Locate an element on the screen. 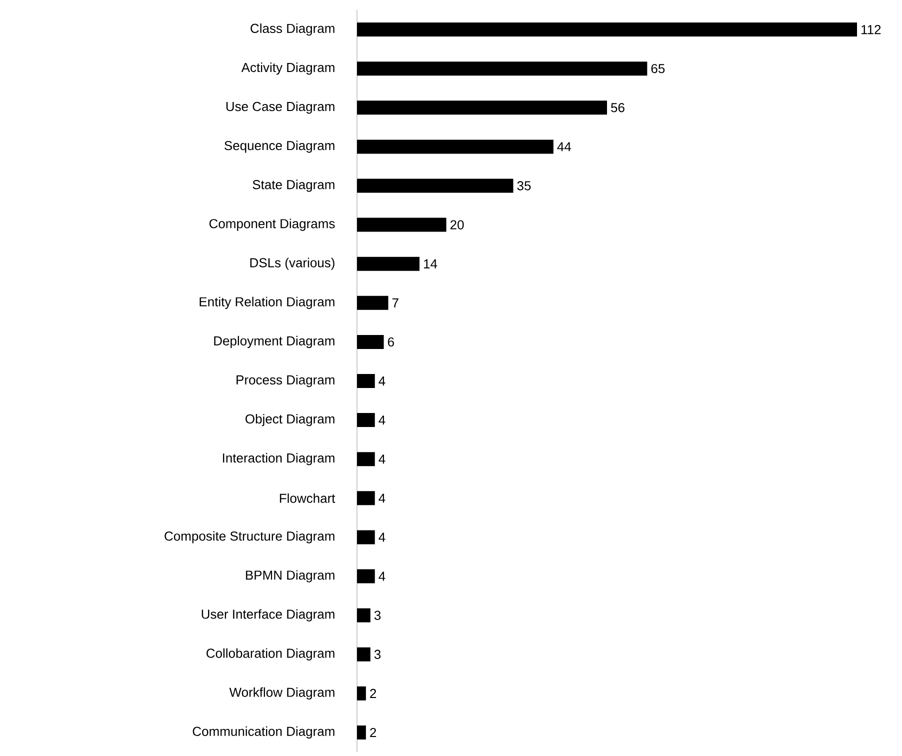 This screenshot has height=756, width=902. data-label: 6 is located at coordinates (391, 342).